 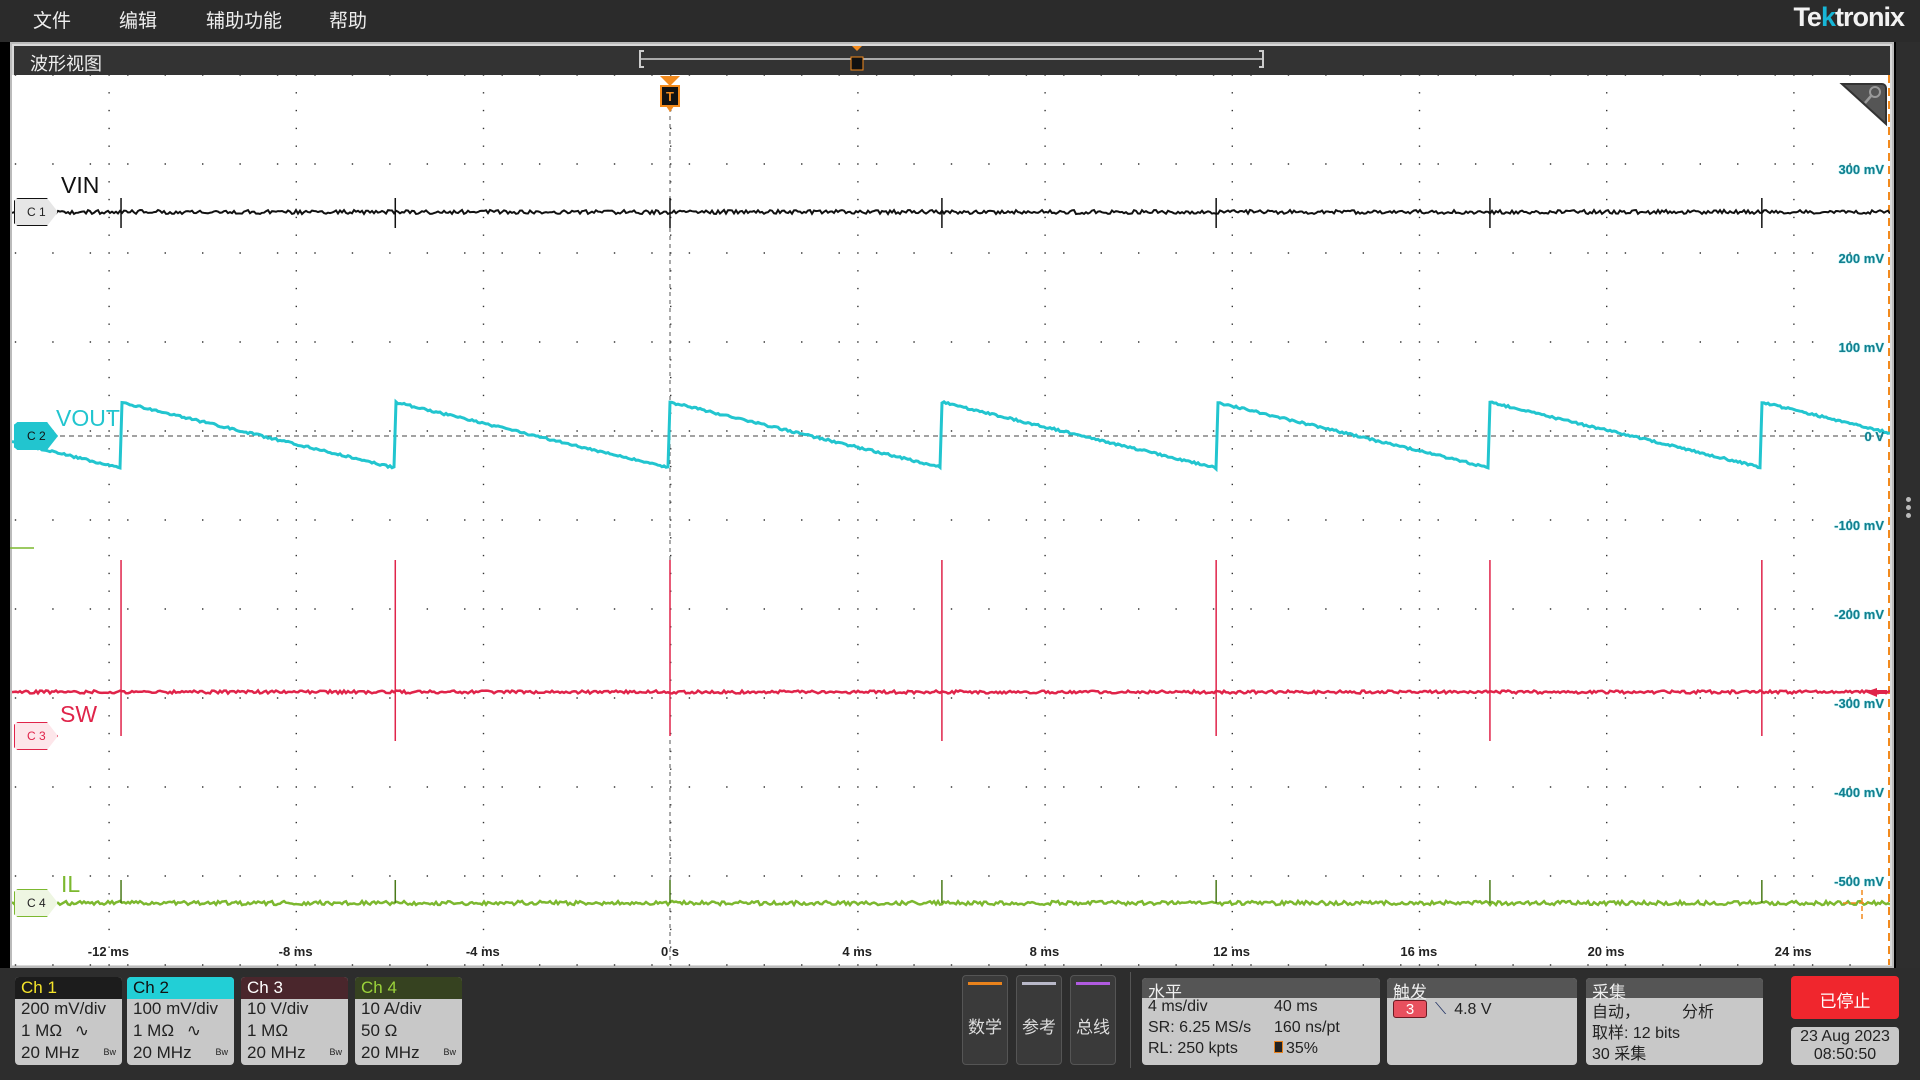 I want to click on channel-1-box: Ch 1 200 mV/div 1 MΩ ∿ 20 MHz Bw, so click(x=68, y=1021).